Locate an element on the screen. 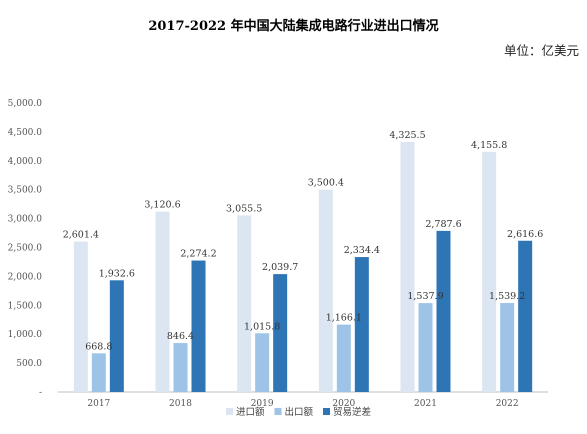 The width and height of the screenshot is (587, 434). x-tick-label: 2017 is located at coordinates (98, 404).